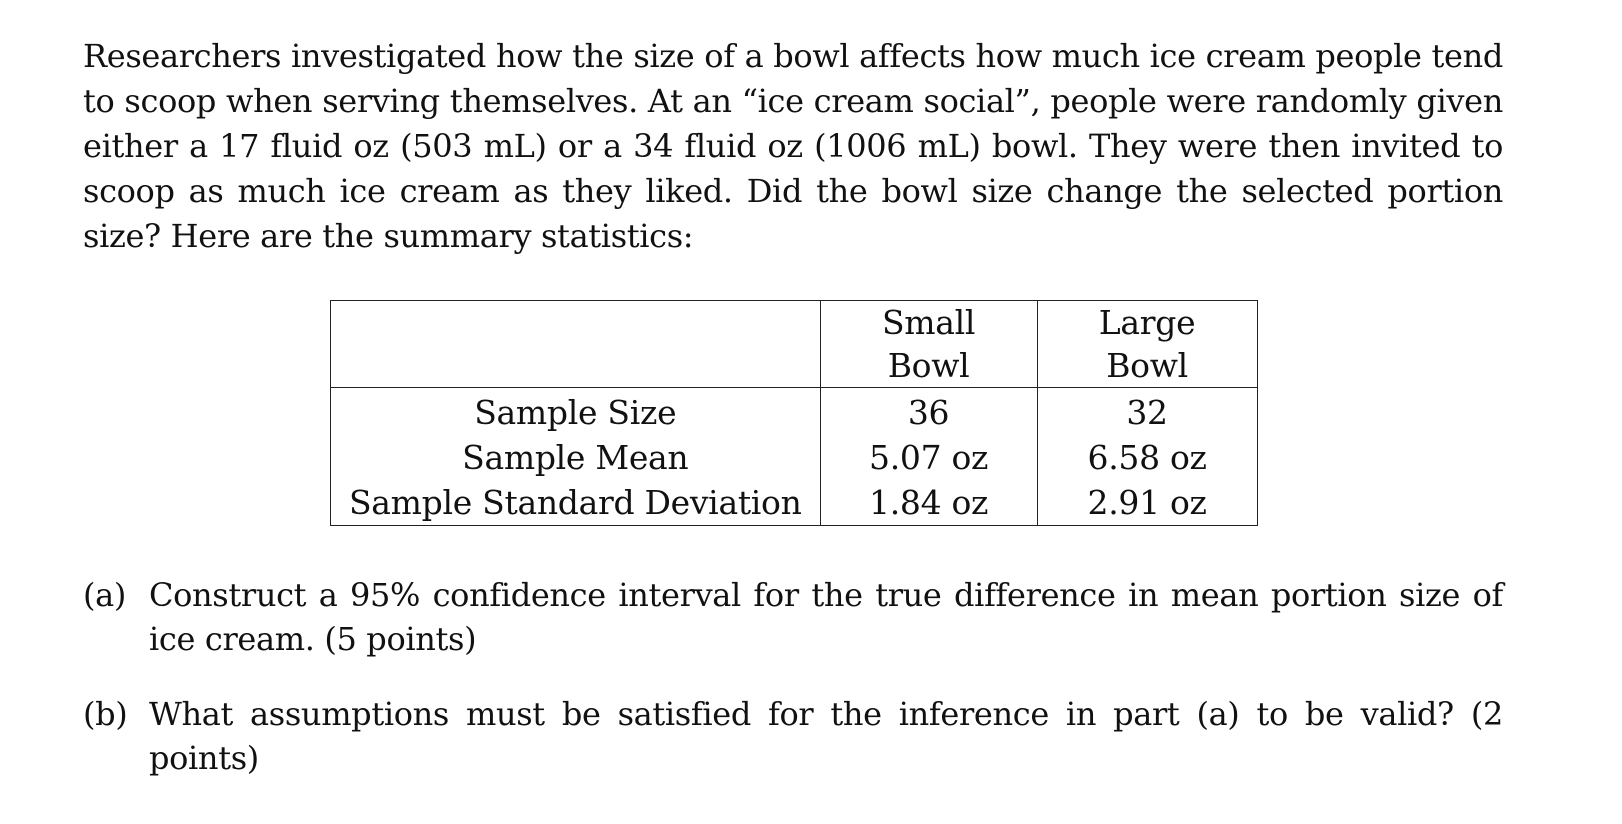  Describe the element at coordinates (1147, 412) in the screenshot. I see `large-bowl-sample-size: 32` at that location.